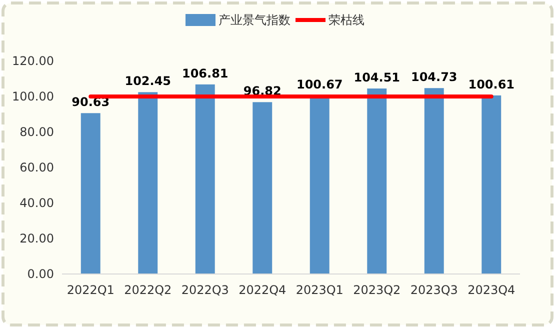  What do you see at coordinates (346, 20) in the screenshot?
I see `legend-label: 荣枯线` at bounding box center [346, 20].